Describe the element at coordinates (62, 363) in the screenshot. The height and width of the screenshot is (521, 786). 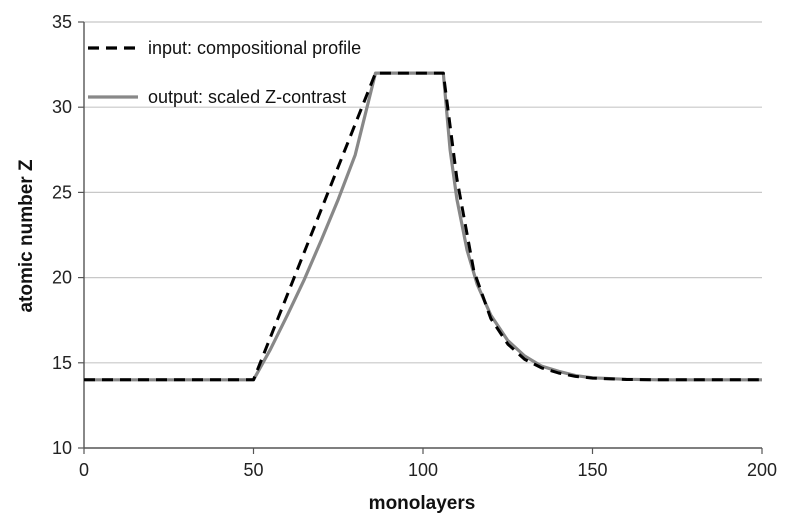
I see `y-tick-label: 15` at that location.